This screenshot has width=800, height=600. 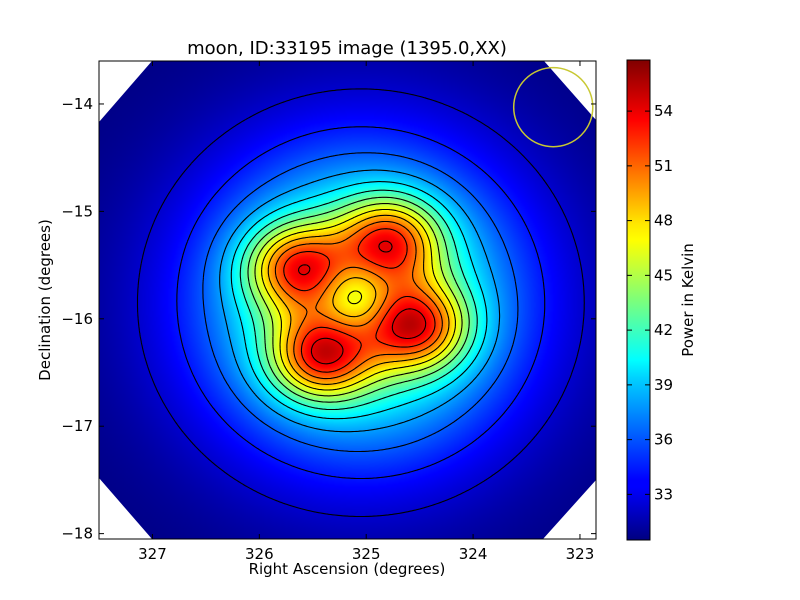 What do you see at coordinates (77, 319) in the screenshot?
I see `y-tick-label: −16` at bounding box center [77, 319].